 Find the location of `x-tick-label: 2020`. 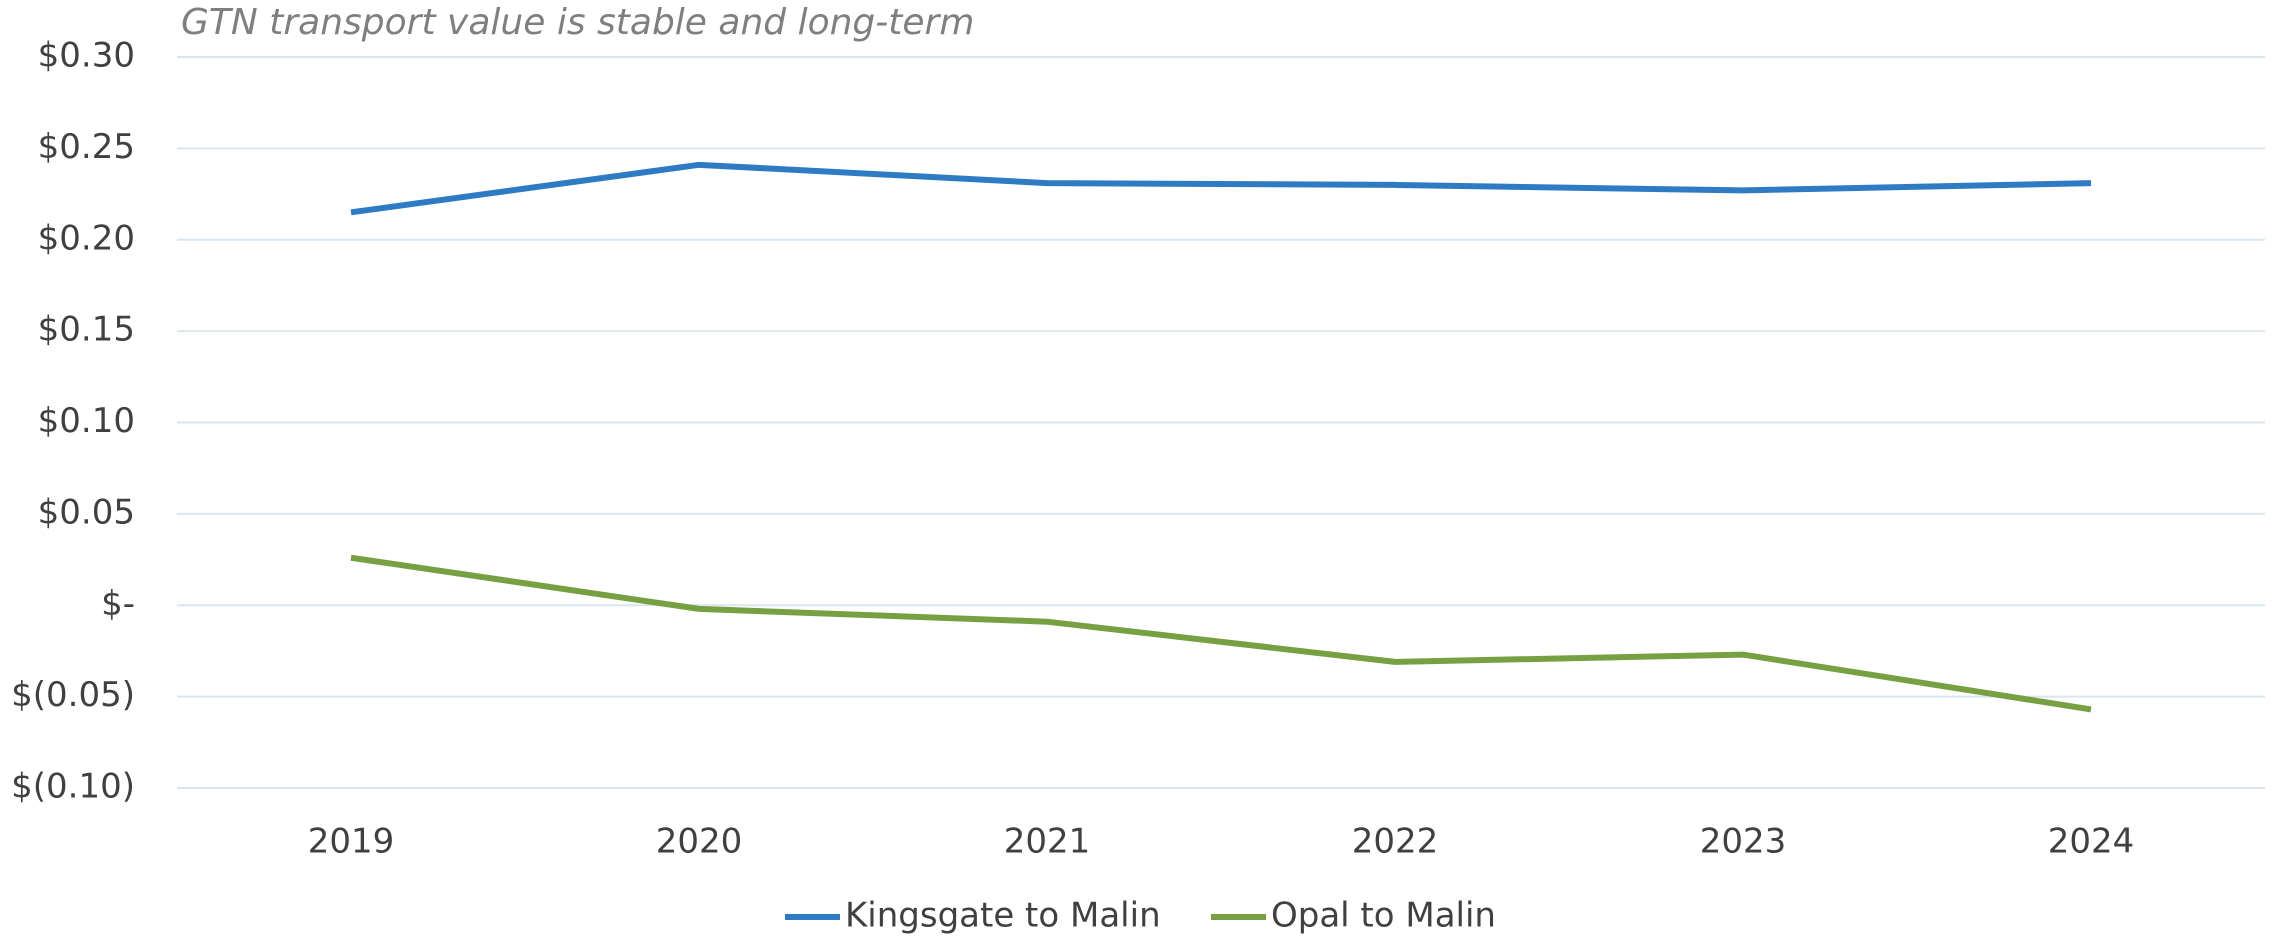

x-tick-label: 2020 is located at coordinates (699, 842).